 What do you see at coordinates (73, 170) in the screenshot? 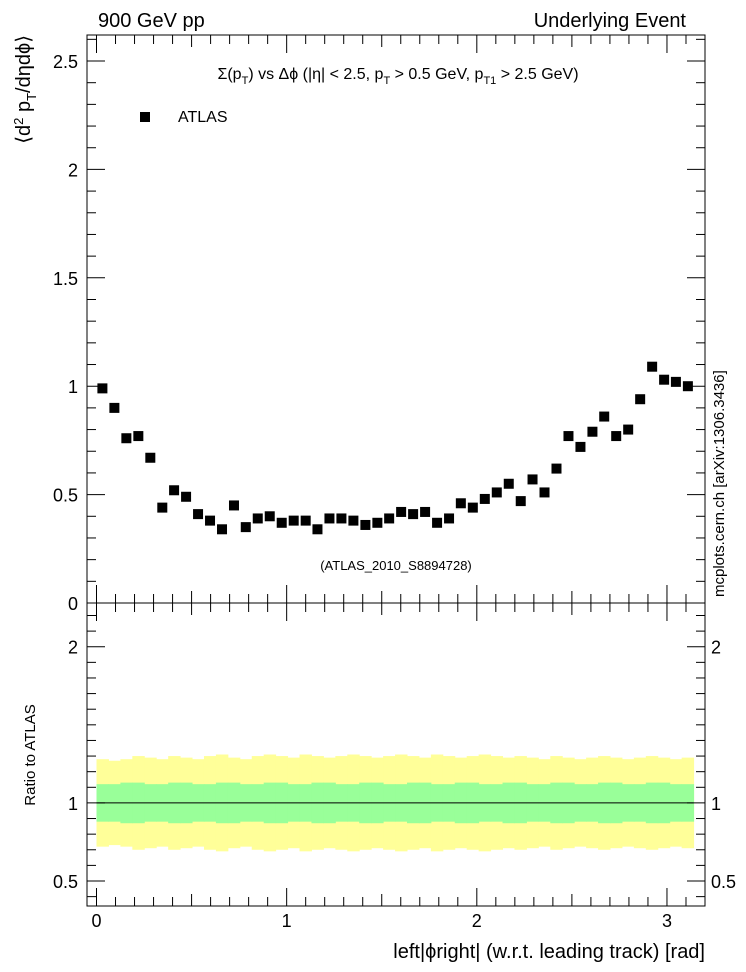
I see `y-tick-label: 2` at bounding box center [73, 170].